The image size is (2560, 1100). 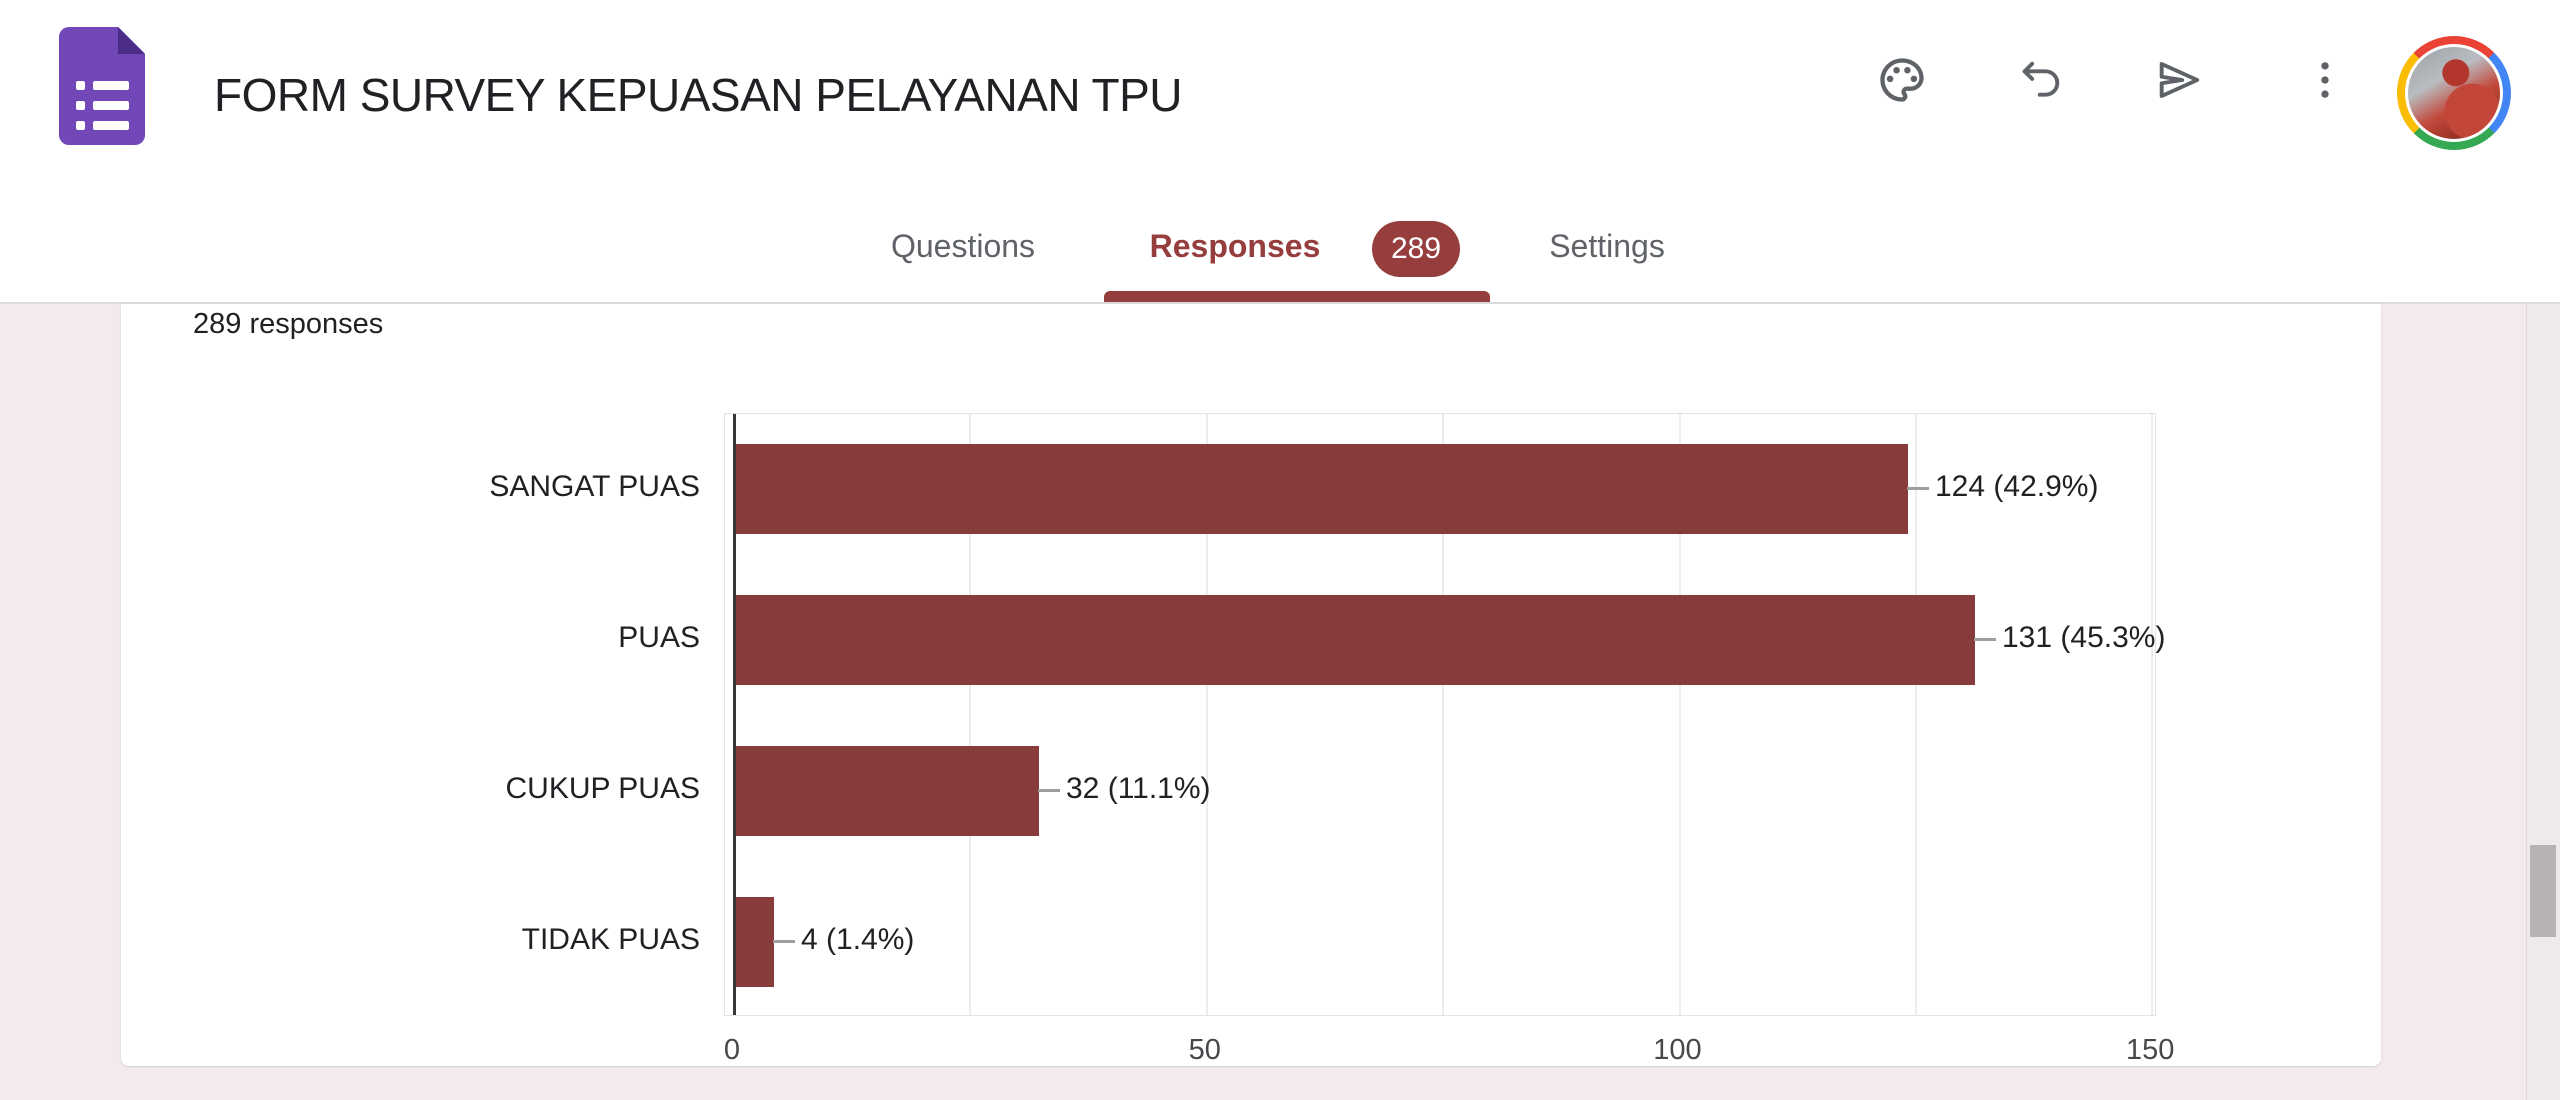 I want to click on value-label-puas: 131 (45.3%), so click(x=2084, y=638).